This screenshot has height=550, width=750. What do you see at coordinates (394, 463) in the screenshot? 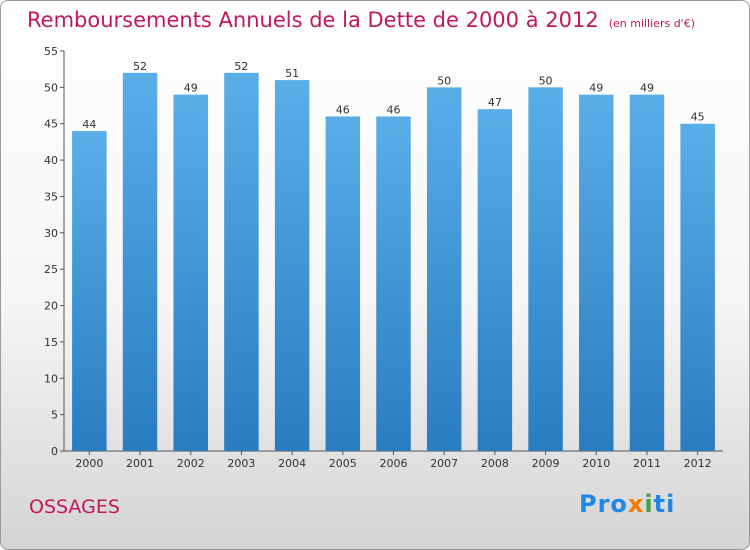
I see `x-tick-label: 2006` at bounding box center [394, 463].